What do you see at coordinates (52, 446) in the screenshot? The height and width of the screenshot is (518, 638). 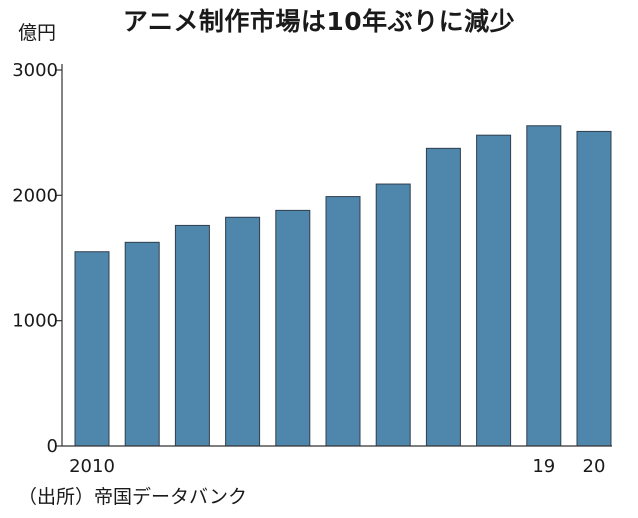 I see `y-tick-label: 0` at bounding box center [52, 446].